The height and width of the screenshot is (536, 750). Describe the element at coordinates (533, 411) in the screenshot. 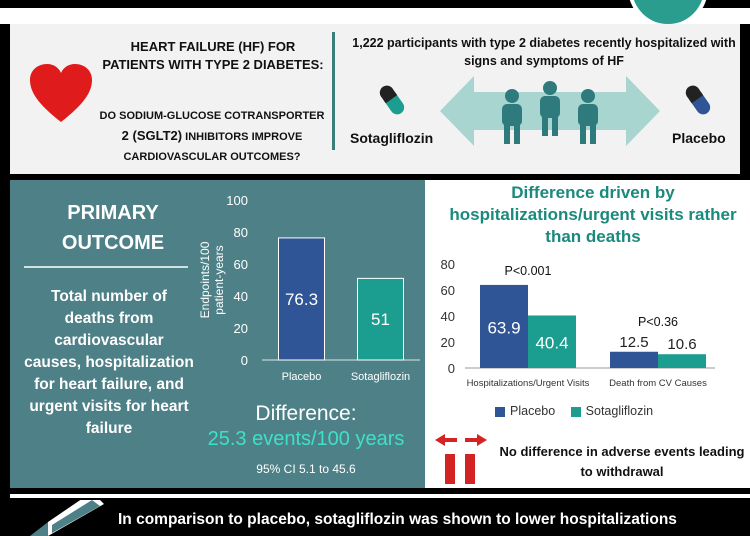

I see `legend-label-placebo: Placebo` at that location.